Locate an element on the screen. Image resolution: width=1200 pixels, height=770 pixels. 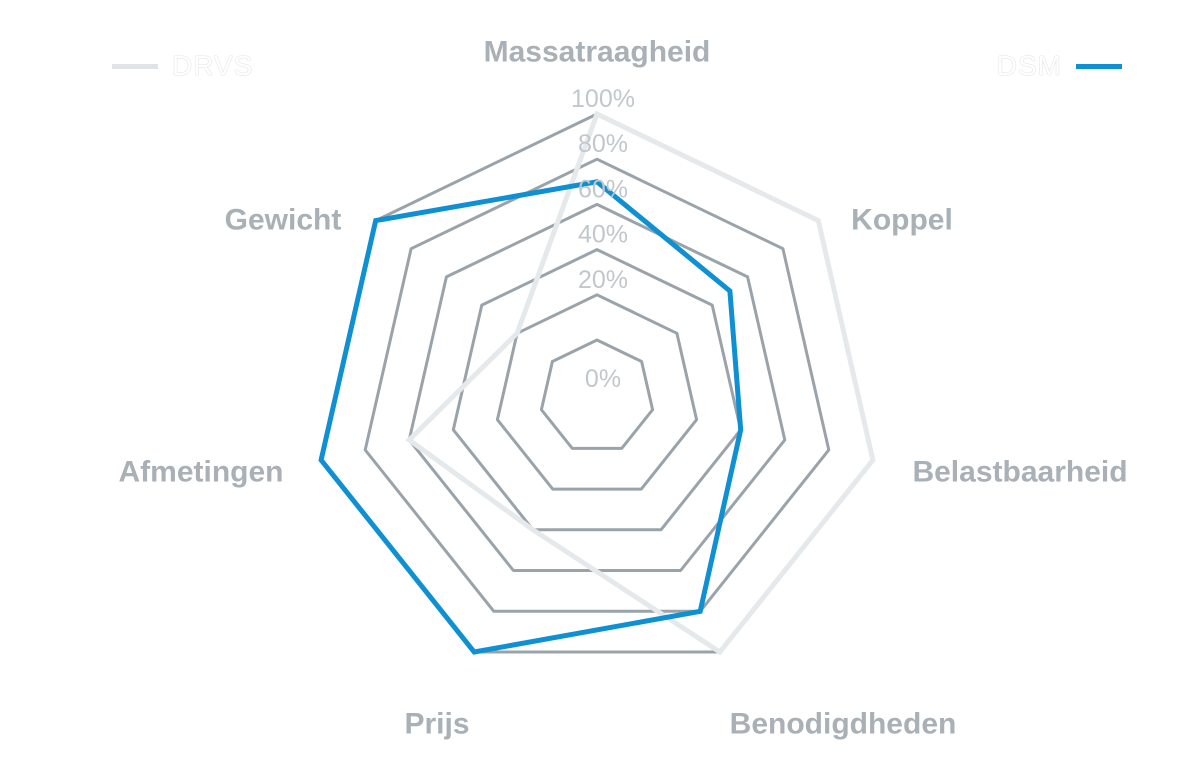
axis-label-benodigdheden: Benodigdheden is located at coordinates (843, 724).